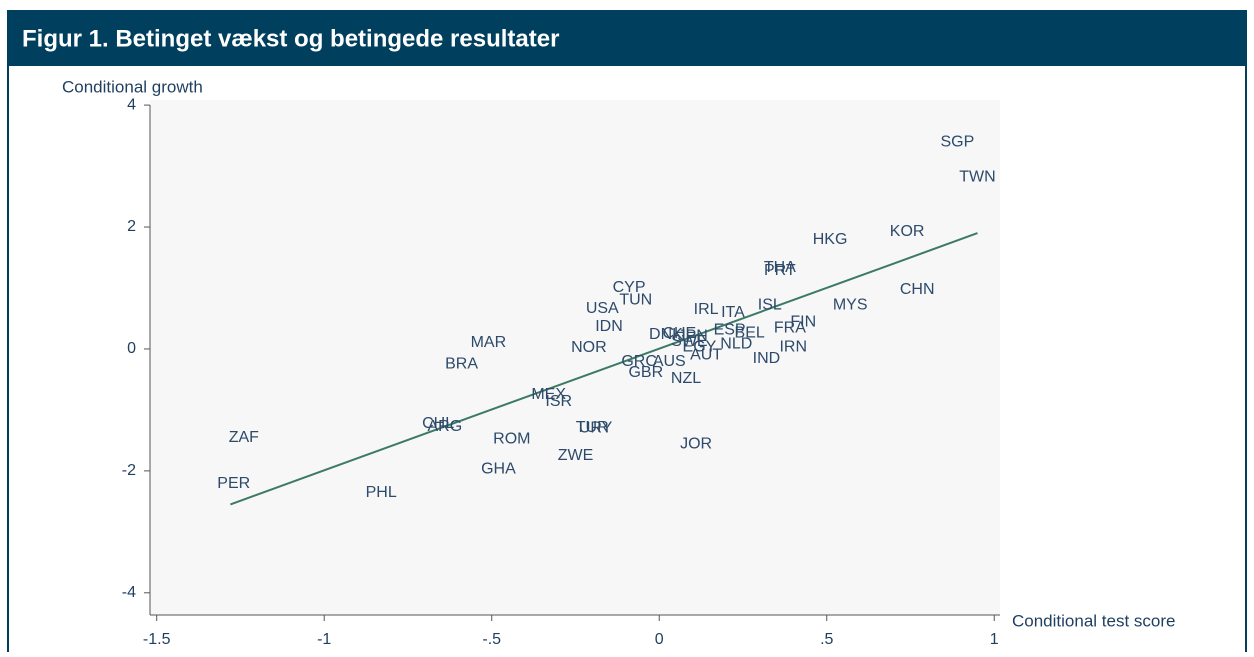 The image size is (1254, 657). What do you see at coordinates (850, 304) in the screenshot?
I see `point-label: MYS` at bounding box center [850, 304].